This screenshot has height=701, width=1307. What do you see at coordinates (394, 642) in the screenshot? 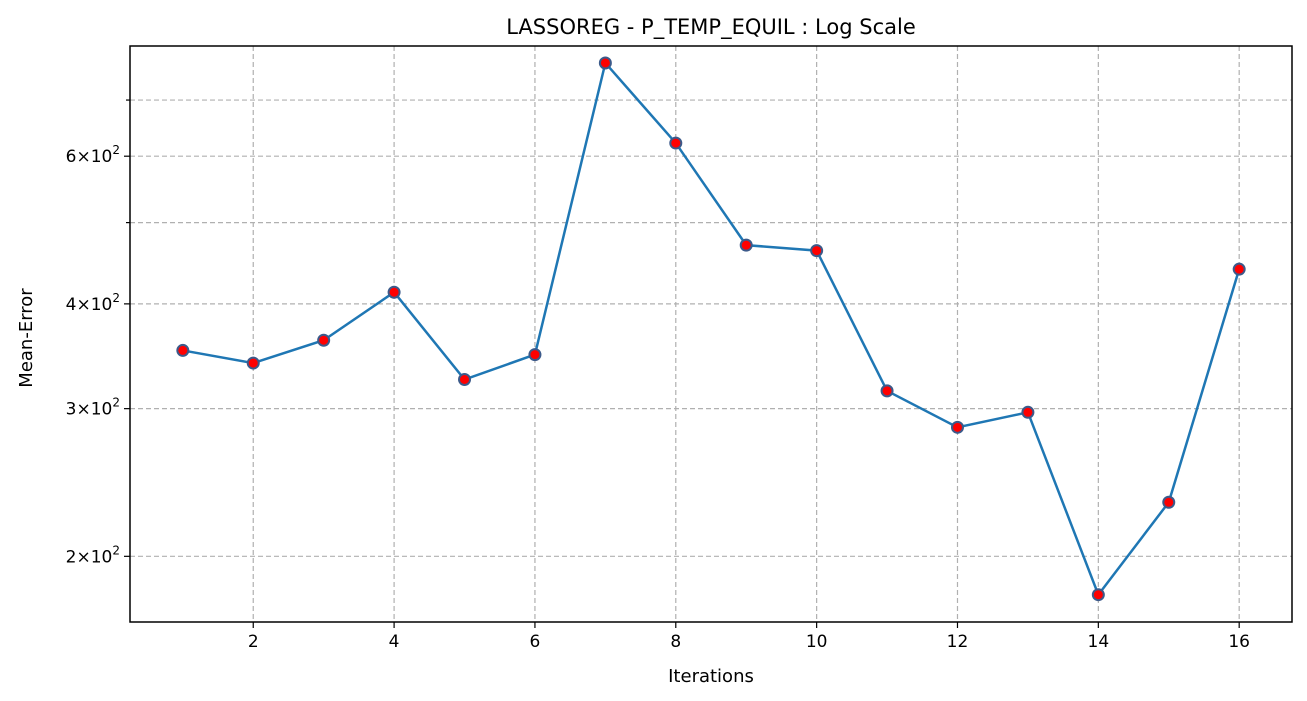
I see `x-tick-label: 4` at bounding box center [394, 642].